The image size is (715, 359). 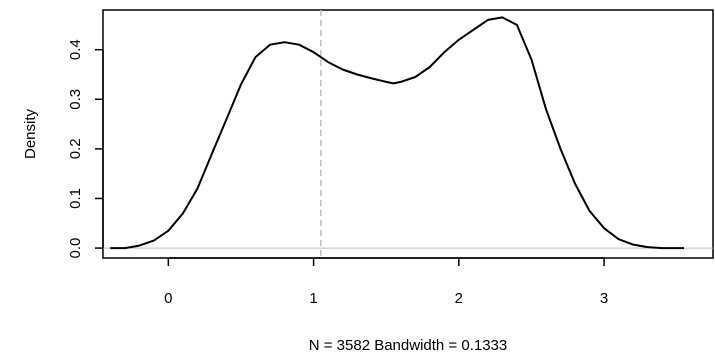 What do you see at coordinates (459, 298) in the screenshot?
I see `x-tick-label: 2` at bounding box center [459, 298].